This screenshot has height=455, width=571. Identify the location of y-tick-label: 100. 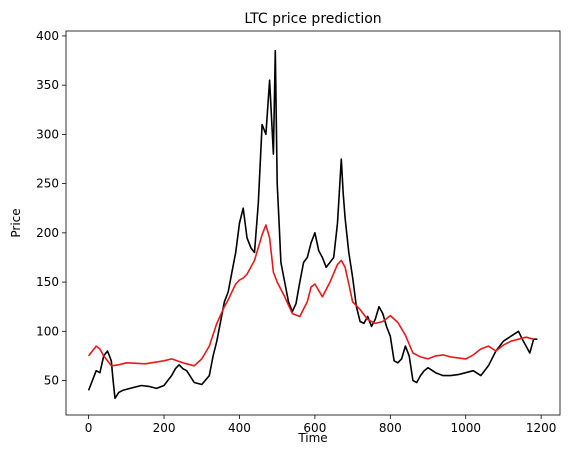
(47, 331).